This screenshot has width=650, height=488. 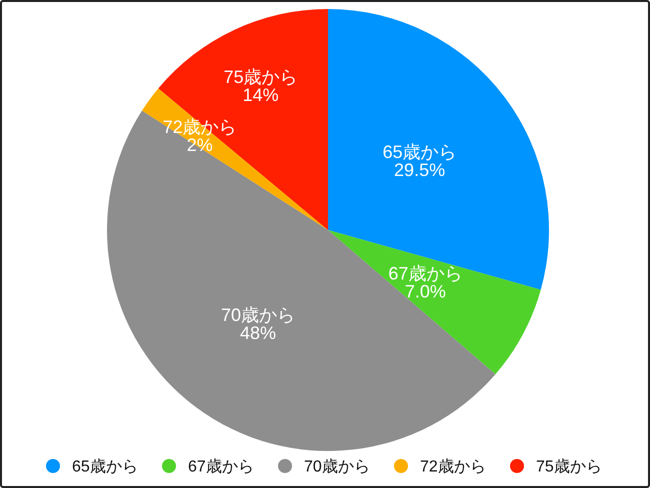 What do you see at coordinates (569, 467) in the screenshot?
I see `legend-label: 75歳から` at bounding box center [569, 467].